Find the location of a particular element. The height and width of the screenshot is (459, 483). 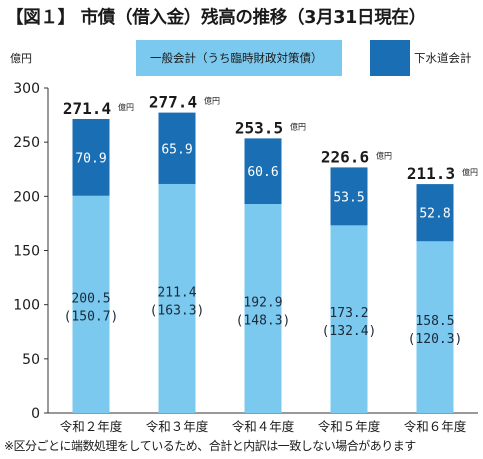

data-label-sewer: 60.6 is located at coordinates (262, 172).